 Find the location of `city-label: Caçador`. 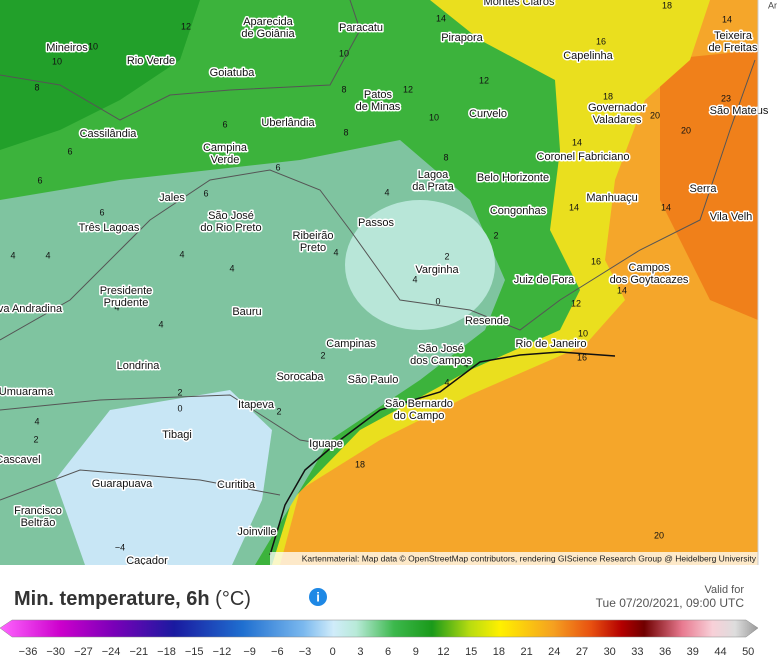

city-label: Caçador is located at coordinates (147, 561).